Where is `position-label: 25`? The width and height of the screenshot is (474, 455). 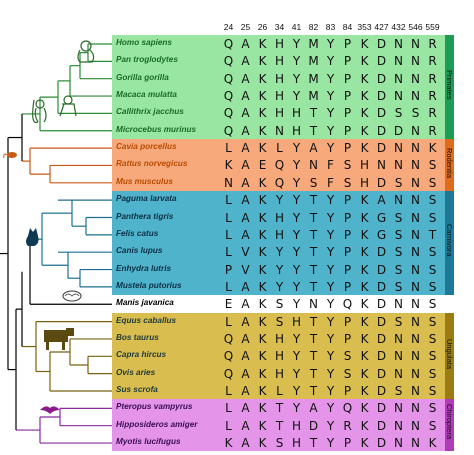
position-label: 25 is located at coordinates (245, 27).